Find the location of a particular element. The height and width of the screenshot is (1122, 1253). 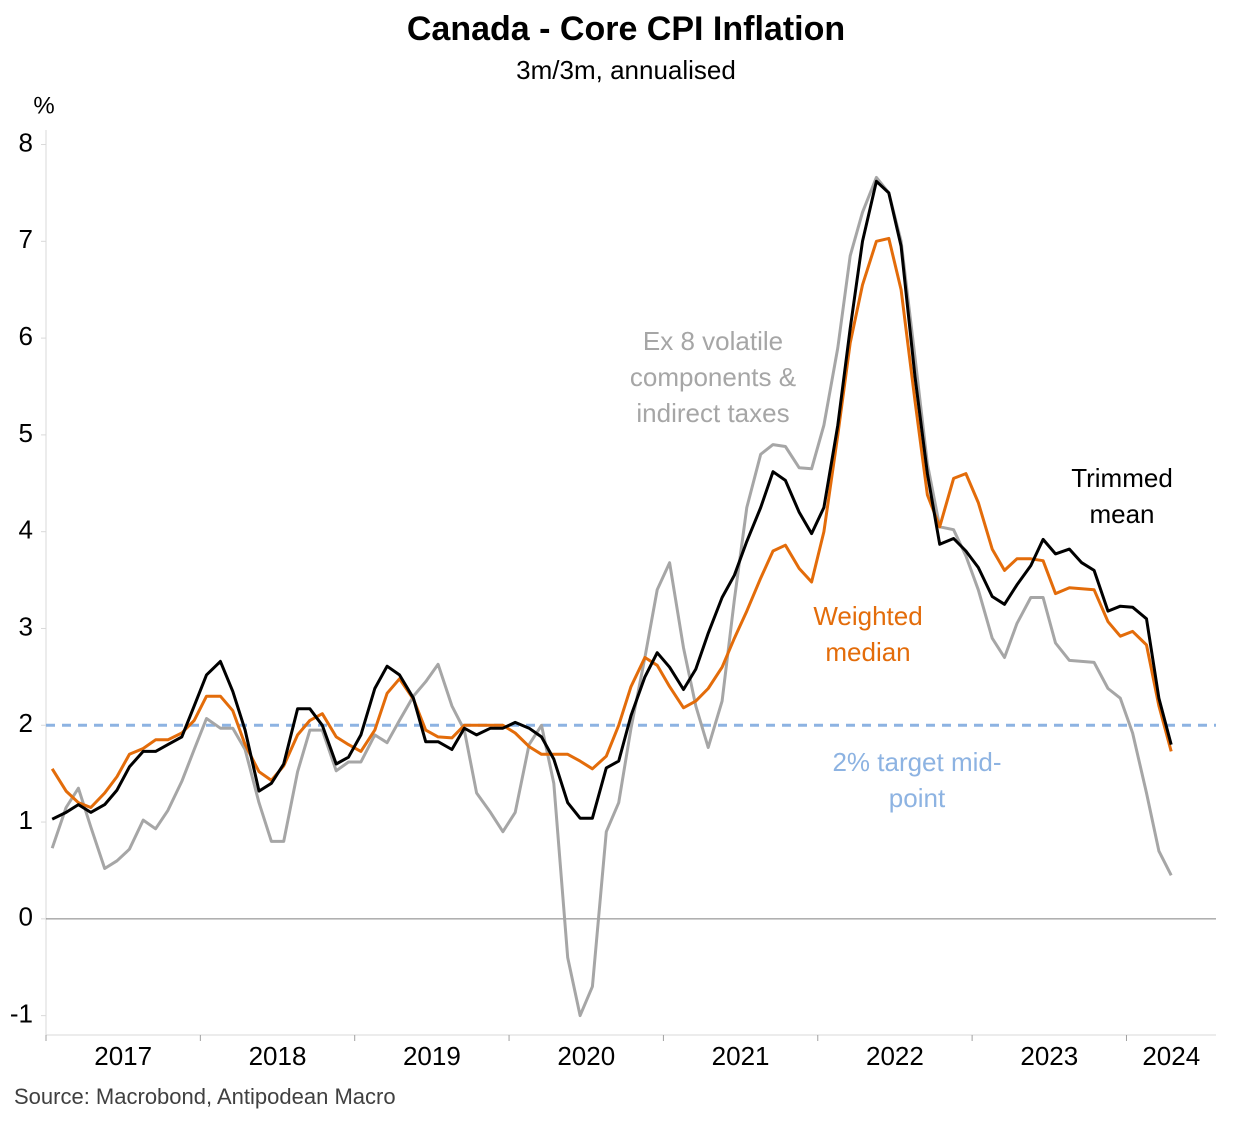

x-tick-label: 2021 is located at coordinates (741, 1056).